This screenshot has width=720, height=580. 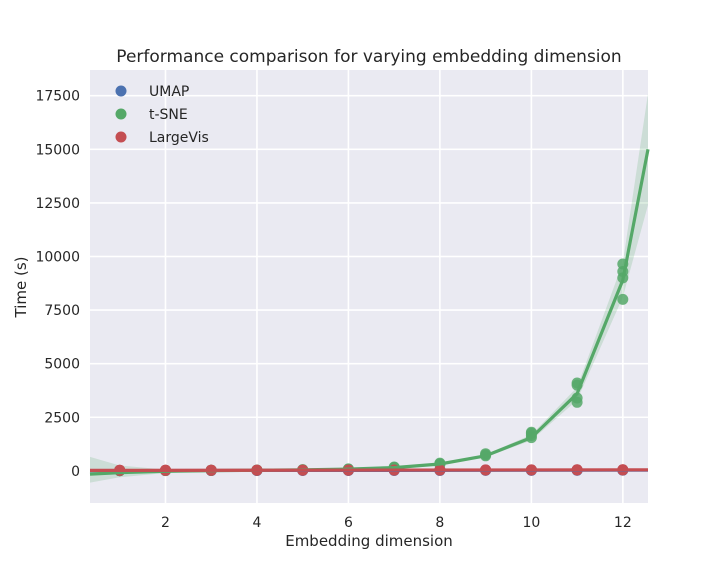 I want to click on x-tick-label: 2, so click(x=165, y=523).